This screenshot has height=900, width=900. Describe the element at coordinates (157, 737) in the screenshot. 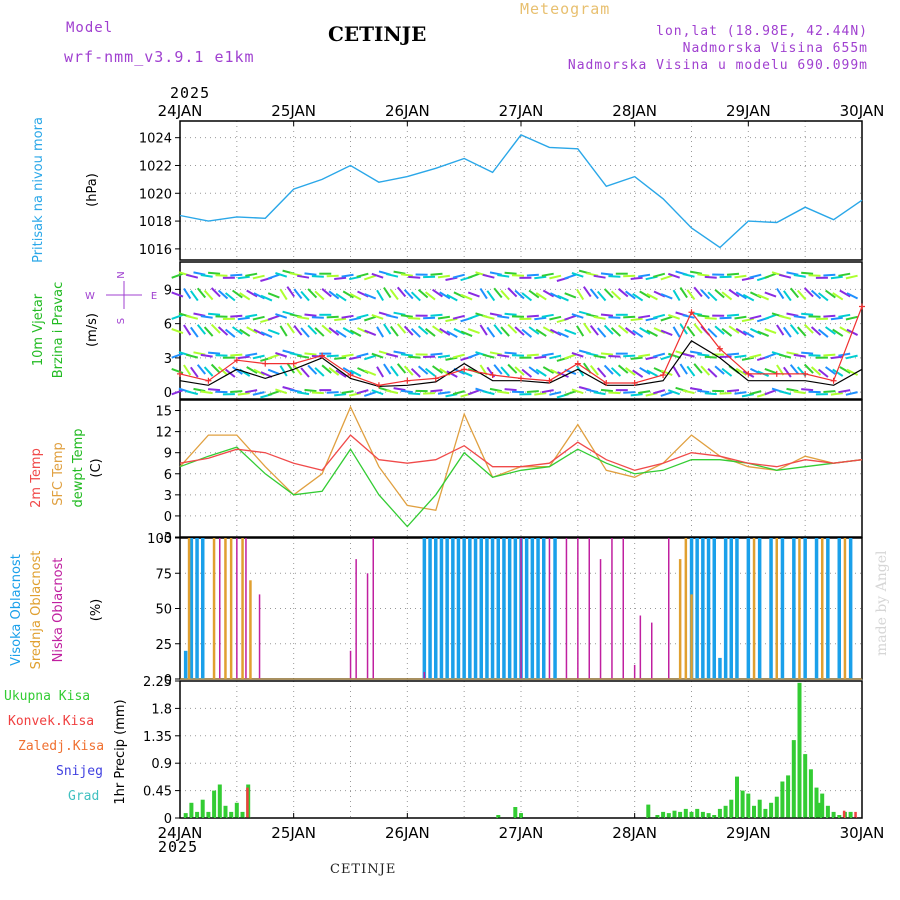

I see `y-tick-label: 1.35` at that location.